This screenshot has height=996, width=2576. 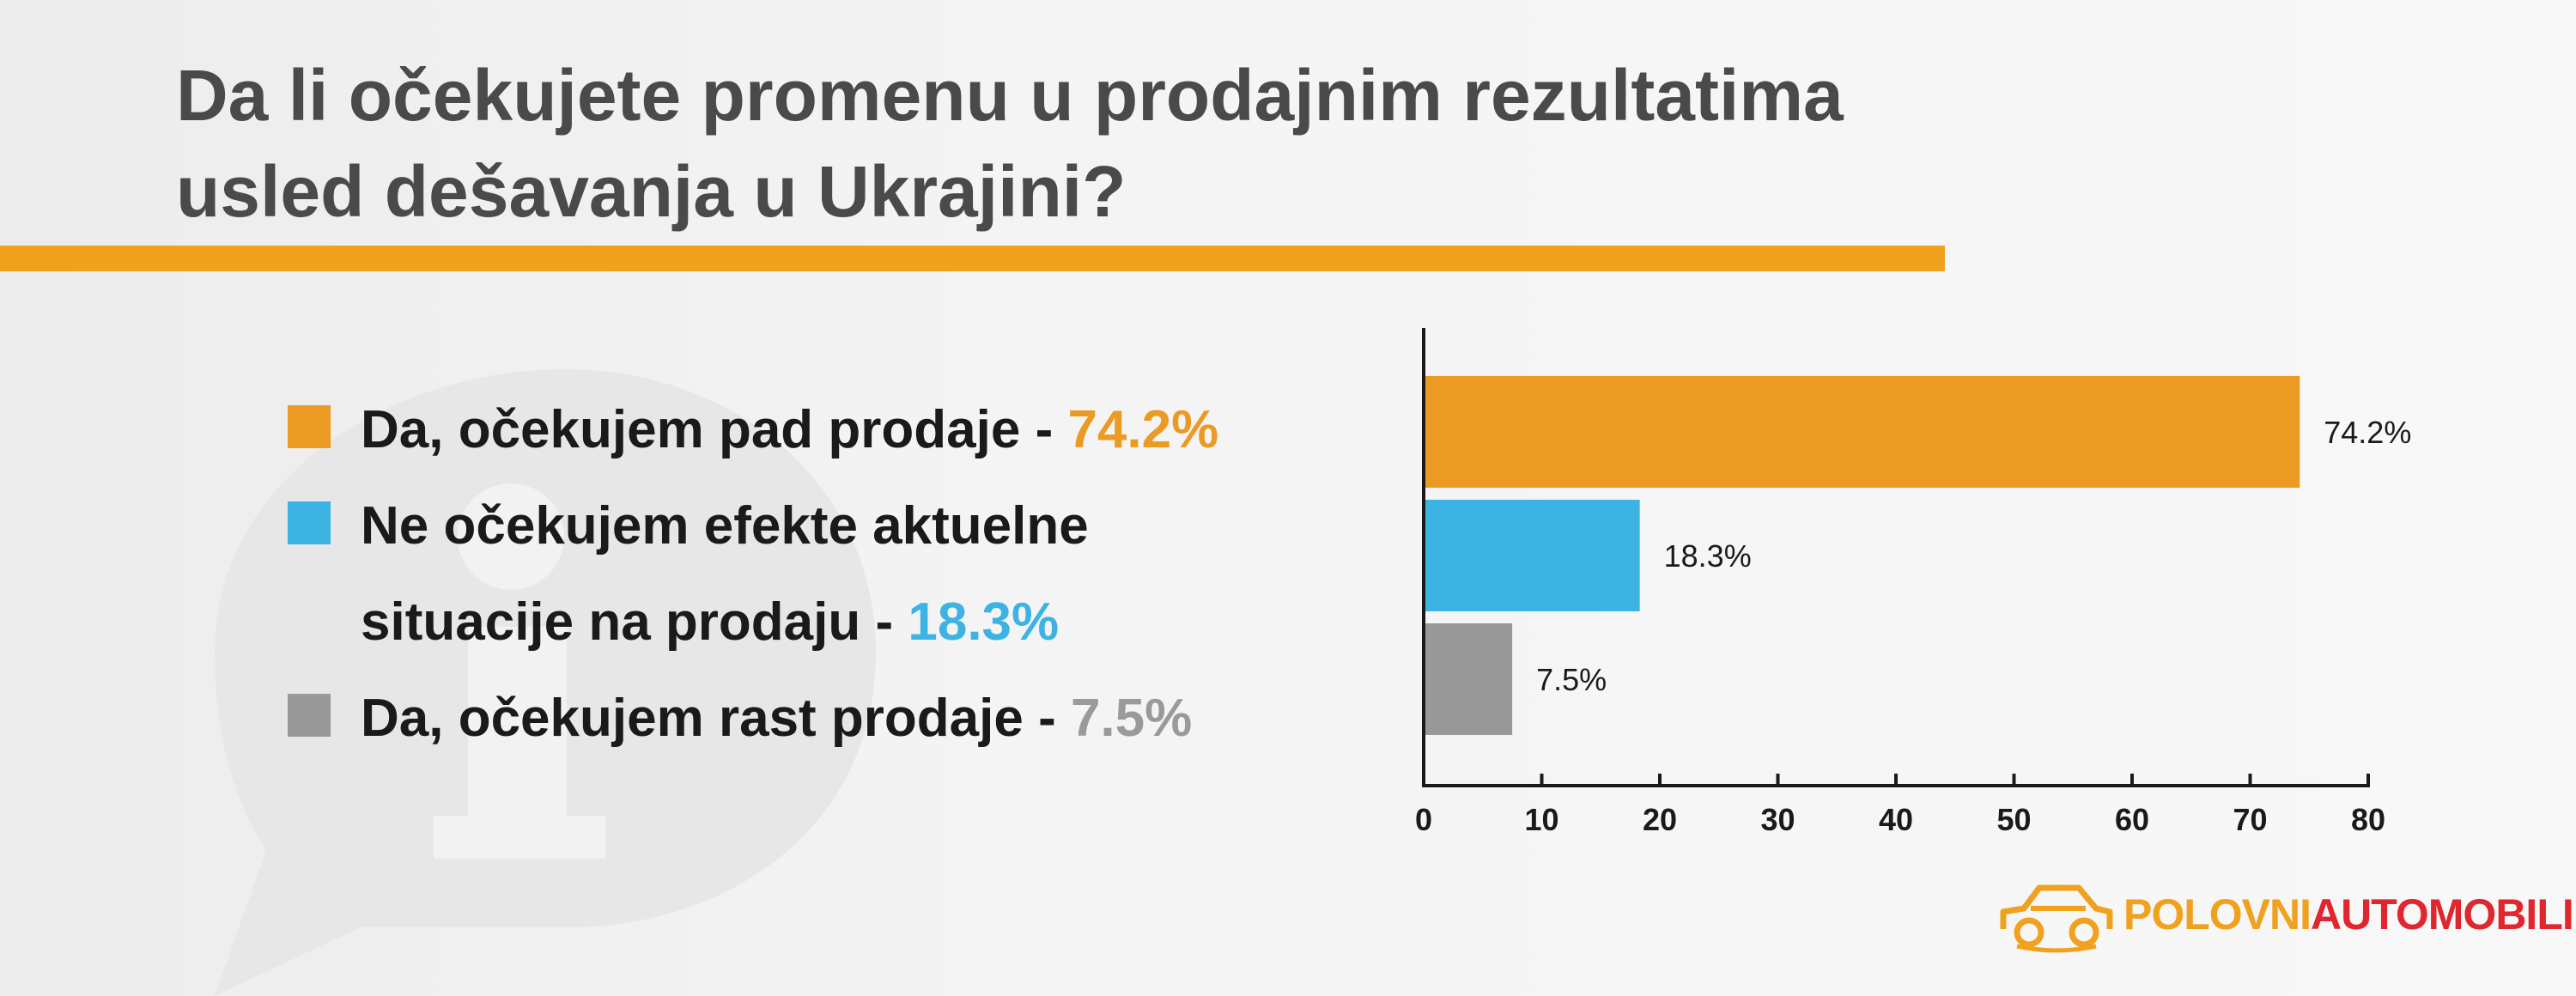 What do you see at coordinates (1708, 556) in the screenshot?
I see `data-label-2: 18.3%` at bounding box center [1708, 556].